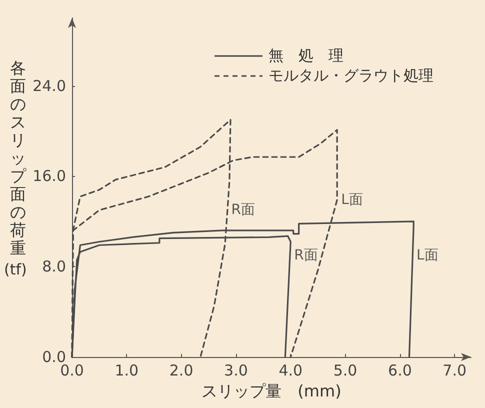  I want to click on text: 各面のスリップ面の荷重(tf), so click(15, 169).